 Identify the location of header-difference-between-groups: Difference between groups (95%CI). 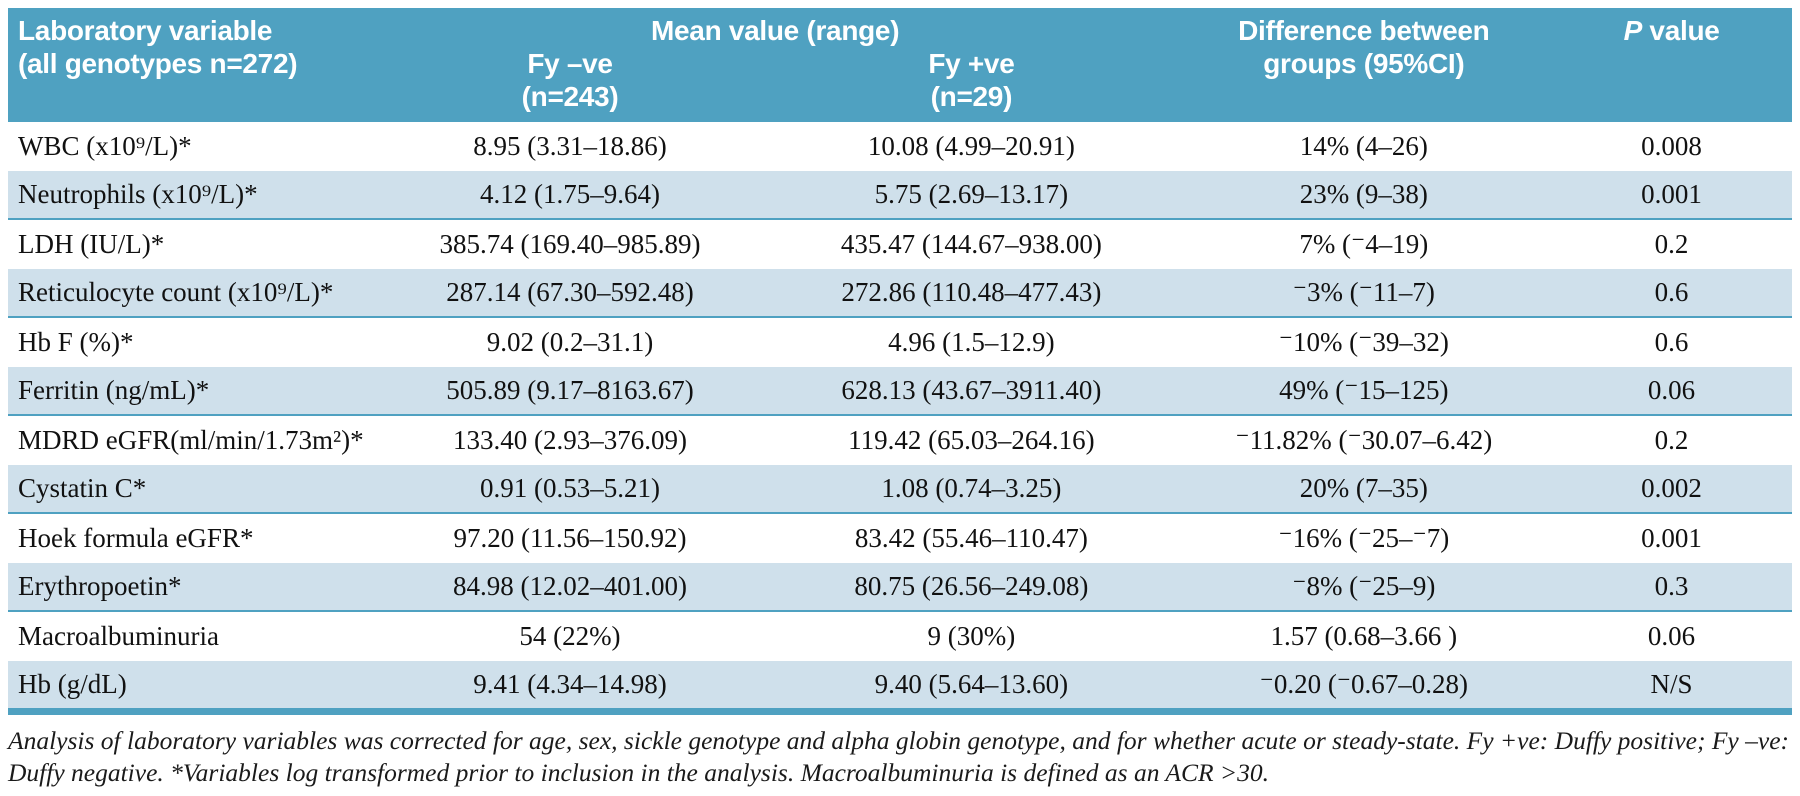
(1364, 68).